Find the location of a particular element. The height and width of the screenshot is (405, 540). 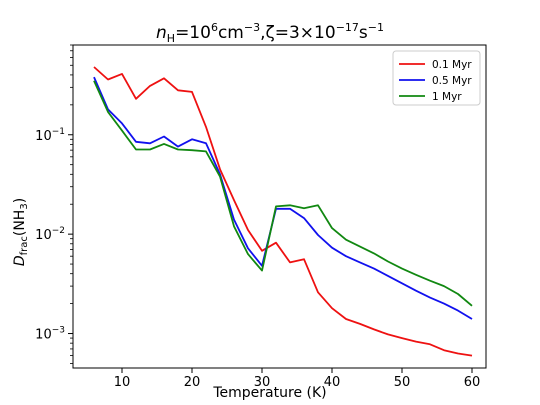

y-tick-label: 10⁻¹ is located at coordinates (50, 135).